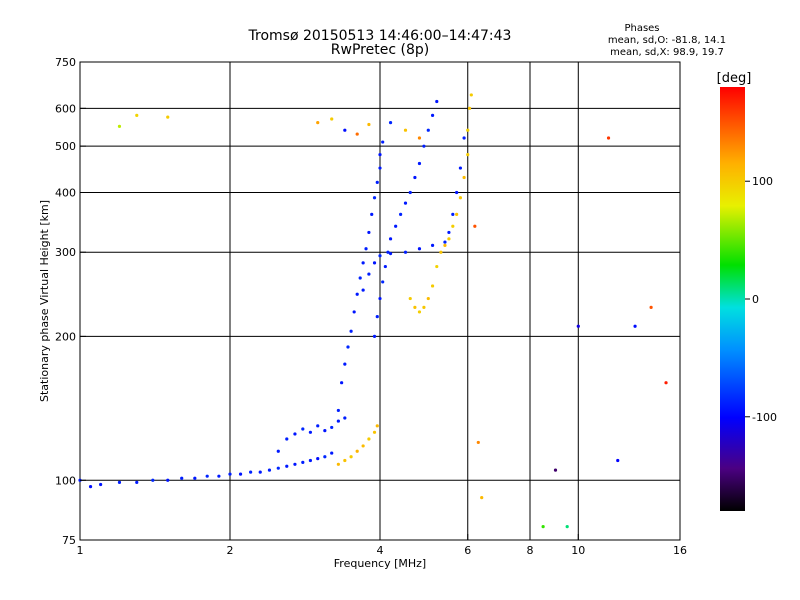 Image resolution: width=800 pixels, height=600 pixels. What do you see at coordinates (380, 563) in the screenshot?
I see `x-axis-label: Frequency [MHz]` at bounding box center [380, 563].